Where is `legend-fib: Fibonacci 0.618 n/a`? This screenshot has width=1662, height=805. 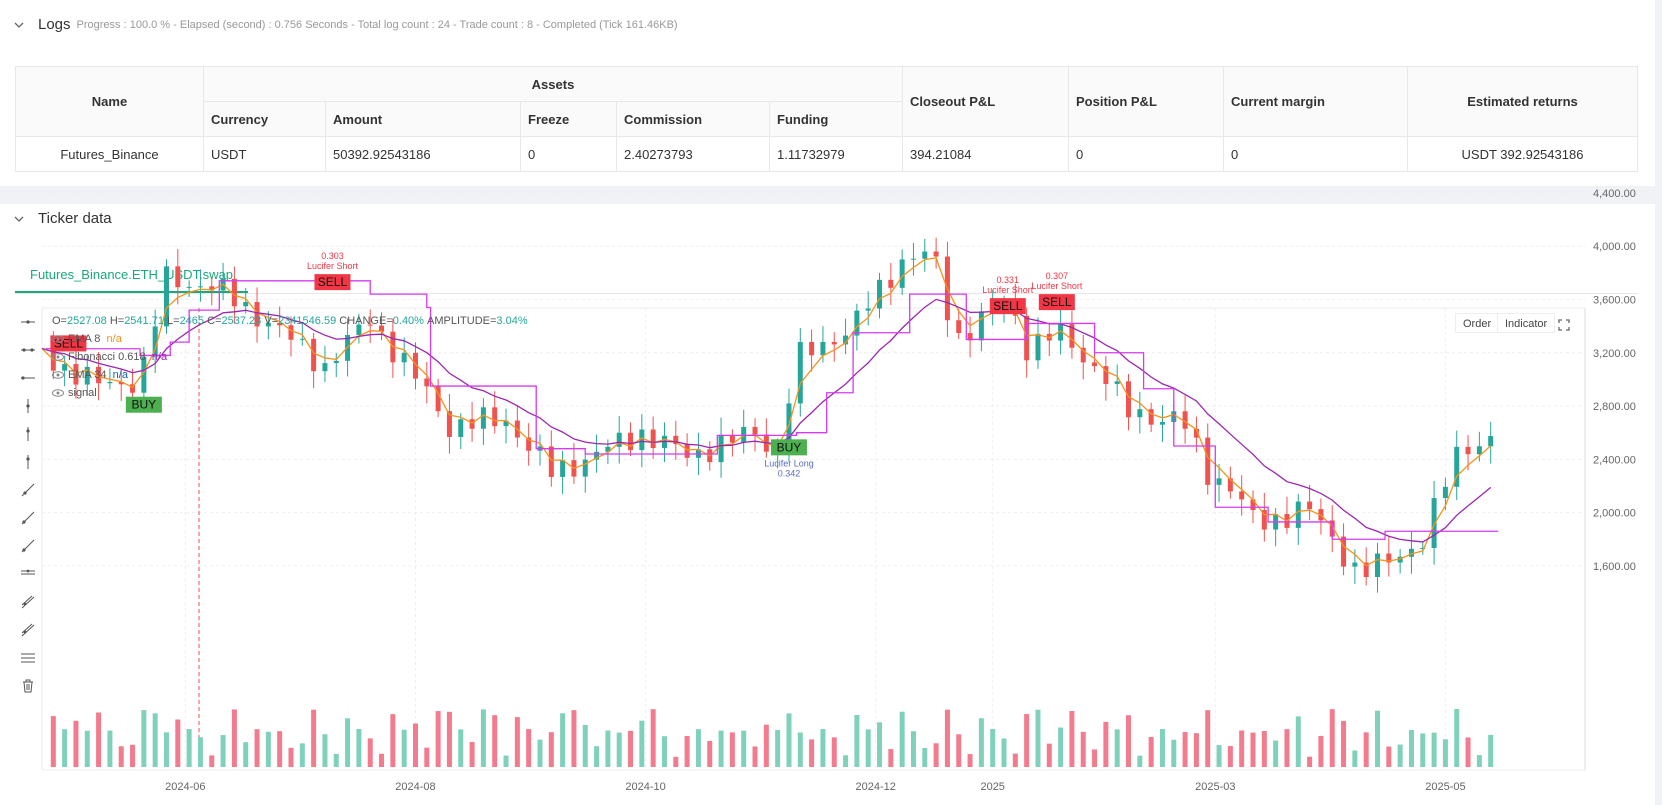 legend-fib: Fibonacci 0.618 n/a is located at coordinates (109, 357).